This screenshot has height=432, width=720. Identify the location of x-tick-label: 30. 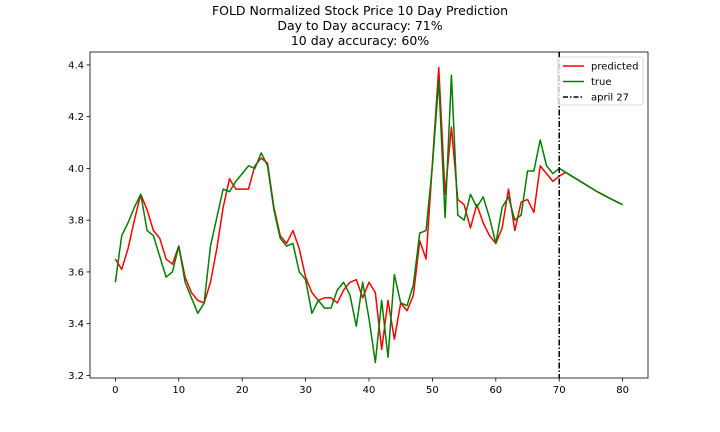
(305, 390).